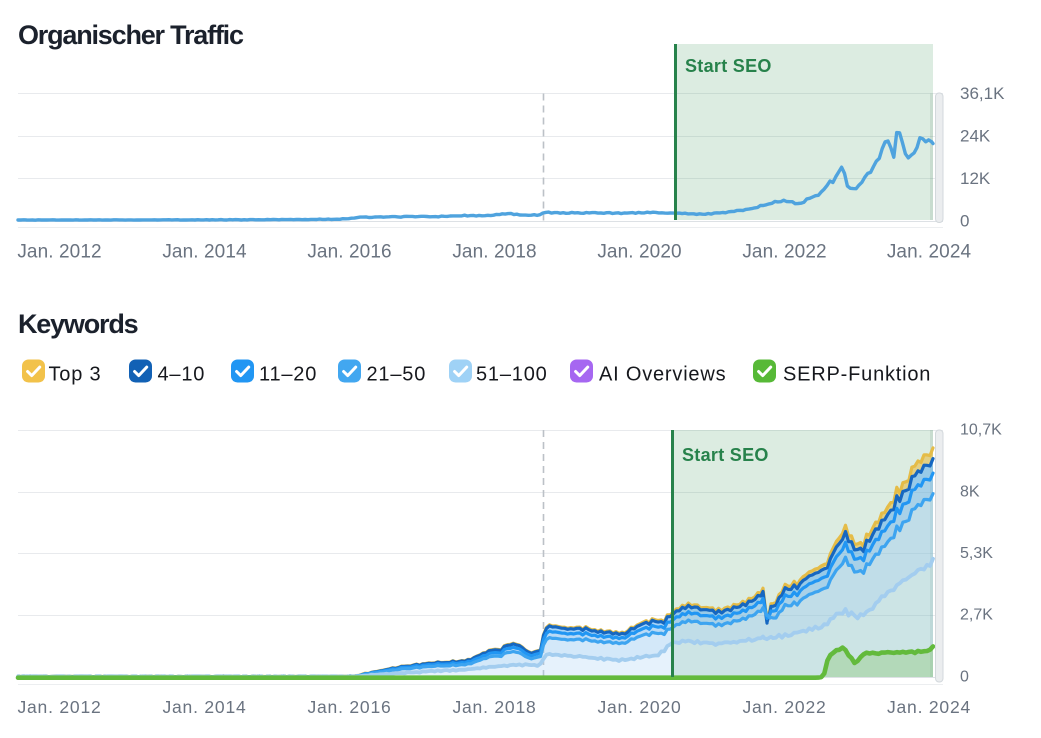 The image size is (1041, 738). What do you see at coordinates (288, 375) in the screenshot?
I see `svg-text: 11–20` at bounding box center [288, 375].